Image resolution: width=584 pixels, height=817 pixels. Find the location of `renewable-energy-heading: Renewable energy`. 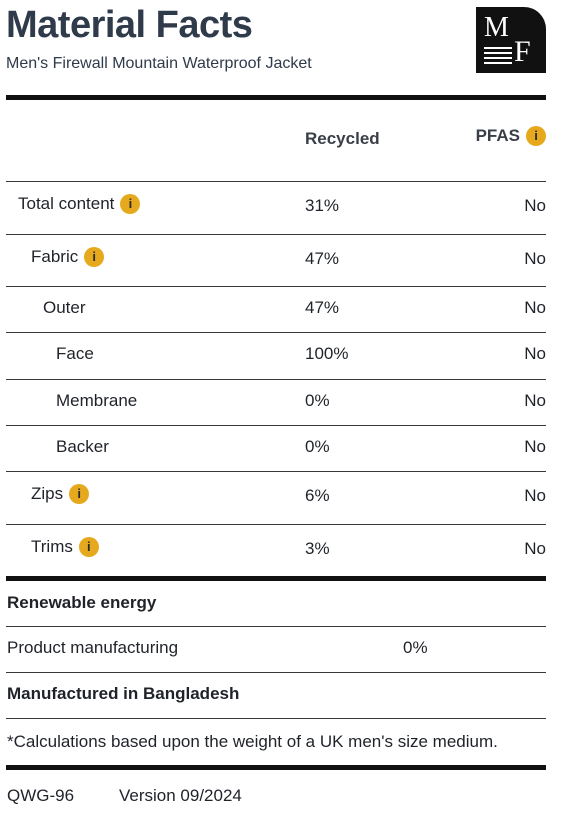

renewable-energy-heading: Renewable energy is located at coordinates (82, 602).